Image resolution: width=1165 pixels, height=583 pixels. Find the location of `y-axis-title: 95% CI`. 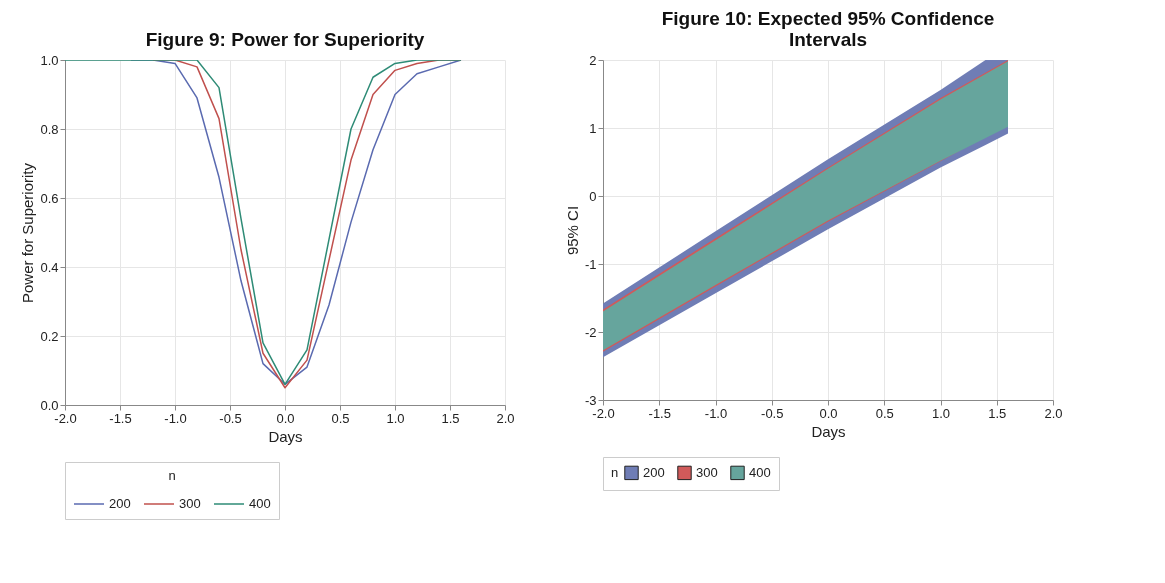

y-axis-title: 95% CI is located at coordinates (572, 230).